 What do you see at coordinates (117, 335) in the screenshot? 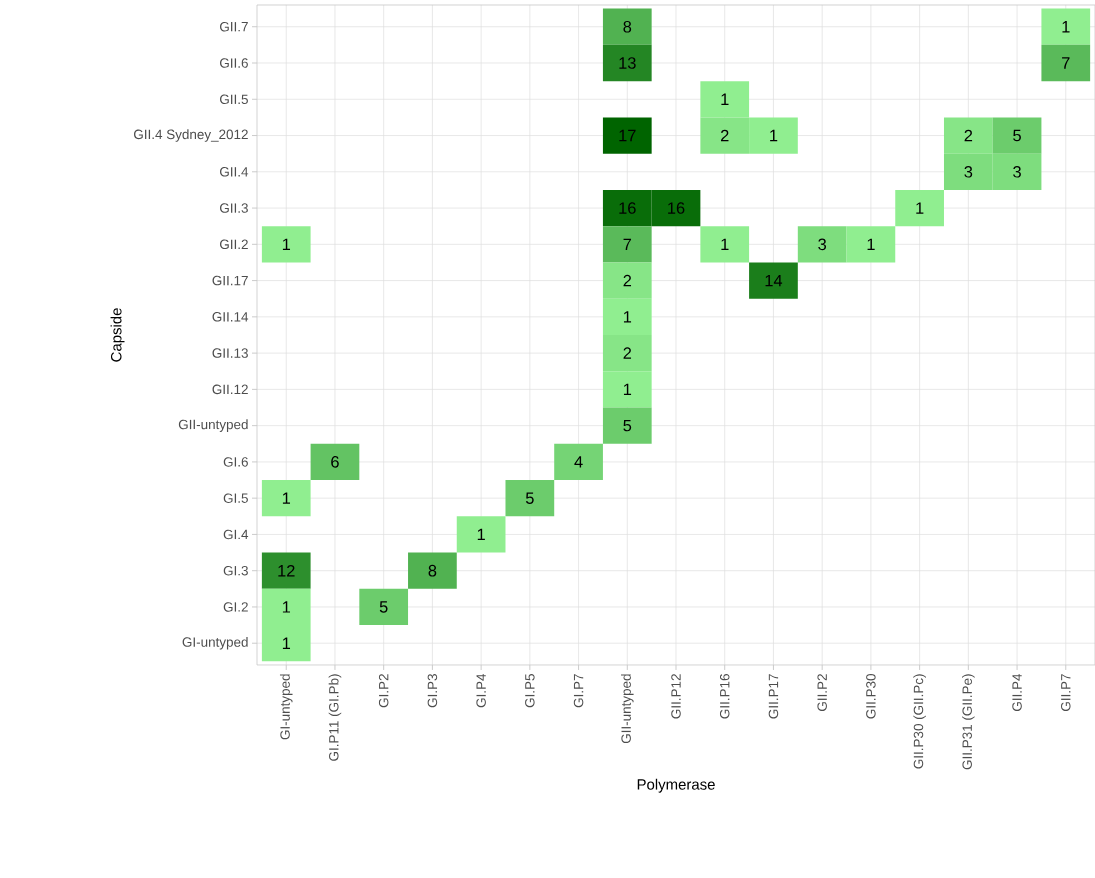
I see `y-axis-title: Capside` at bounding box center [117, 335].